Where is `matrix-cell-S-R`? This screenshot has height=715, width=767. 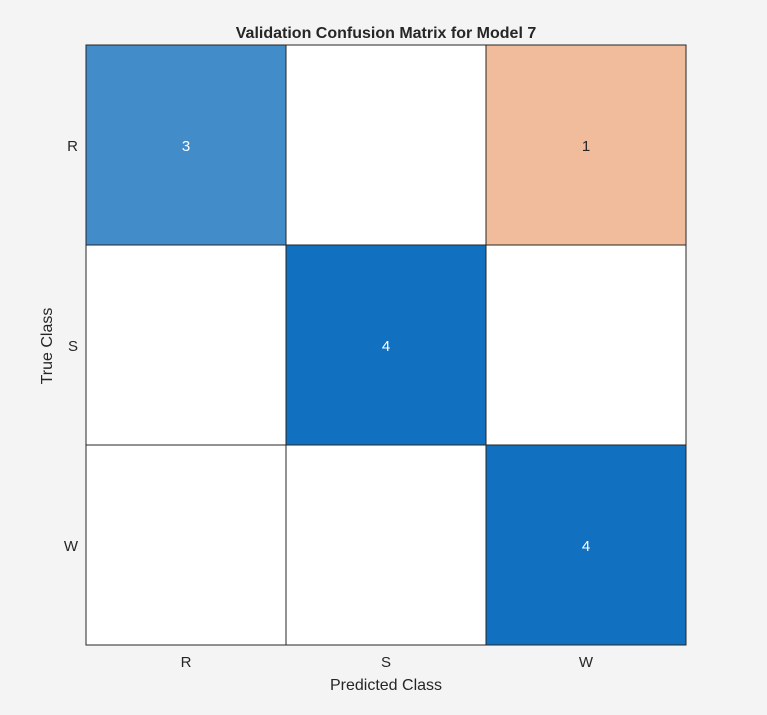 matrix-cell-S-R is located at coordinates (186, 345).